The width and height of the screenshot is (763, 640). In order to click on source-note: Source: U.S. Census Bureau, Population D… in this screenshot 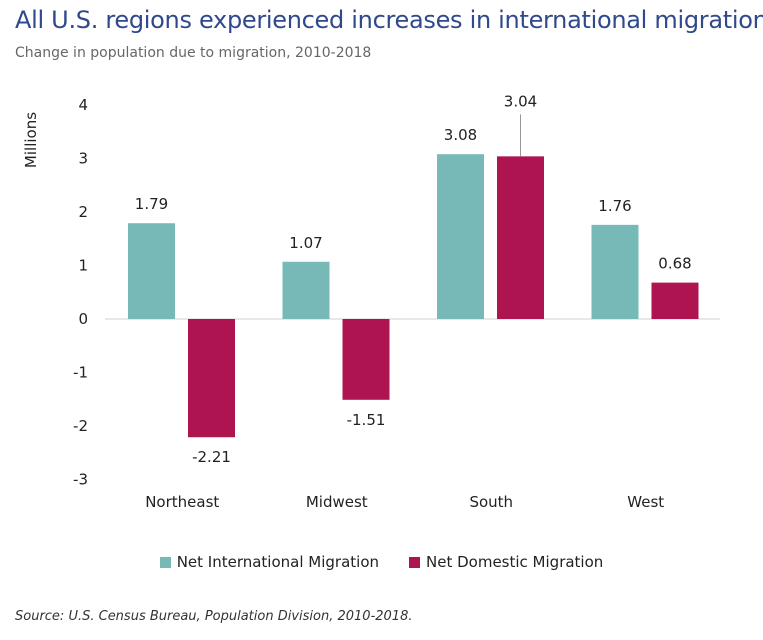, I will do `click(214, 616)`.